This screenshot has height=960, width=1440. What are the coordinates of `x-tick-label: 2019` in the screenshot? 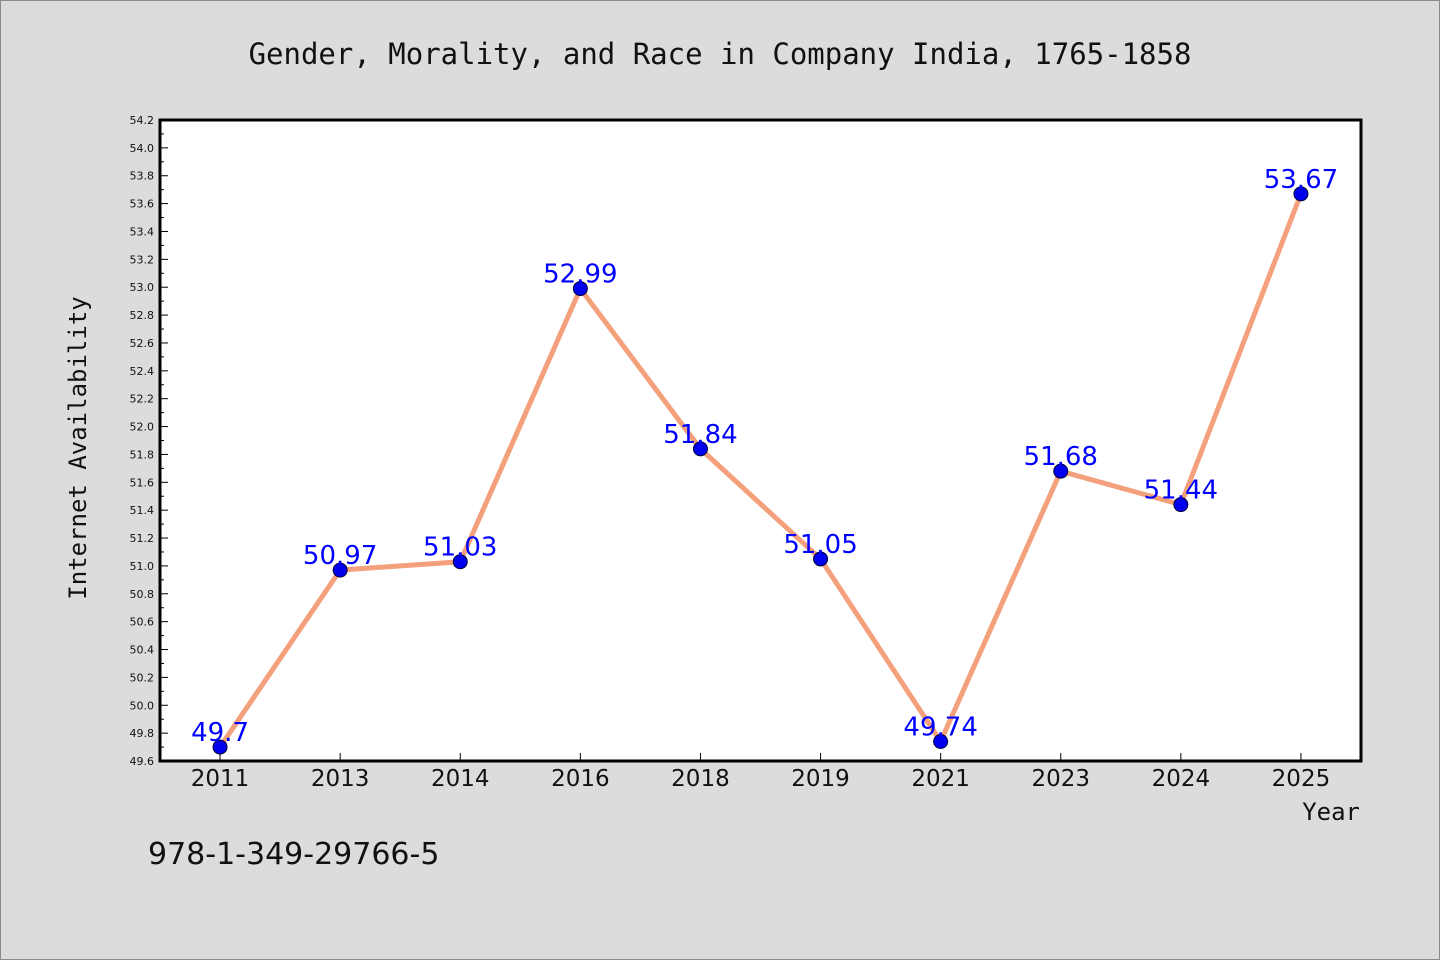 It's located at (820, 779).